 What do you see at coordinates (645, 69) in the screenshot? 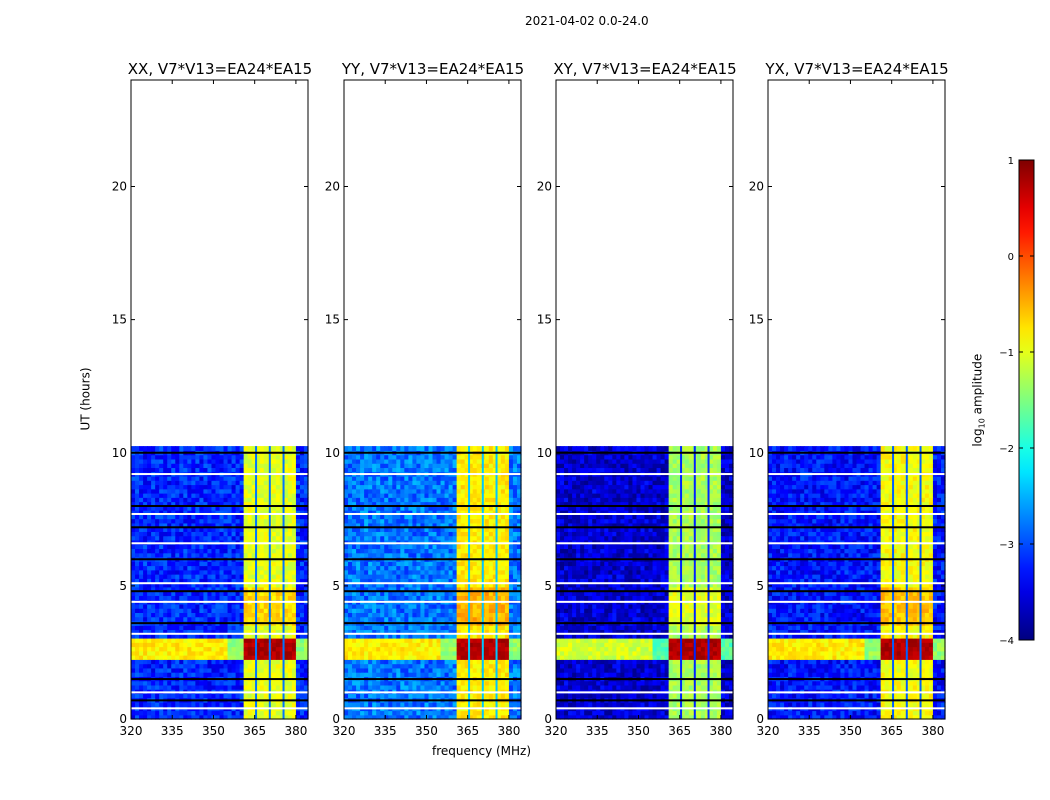
I see `panel-title-xy: XY, V7*V13=EA24*EA15` at bounding box center [645, 69].